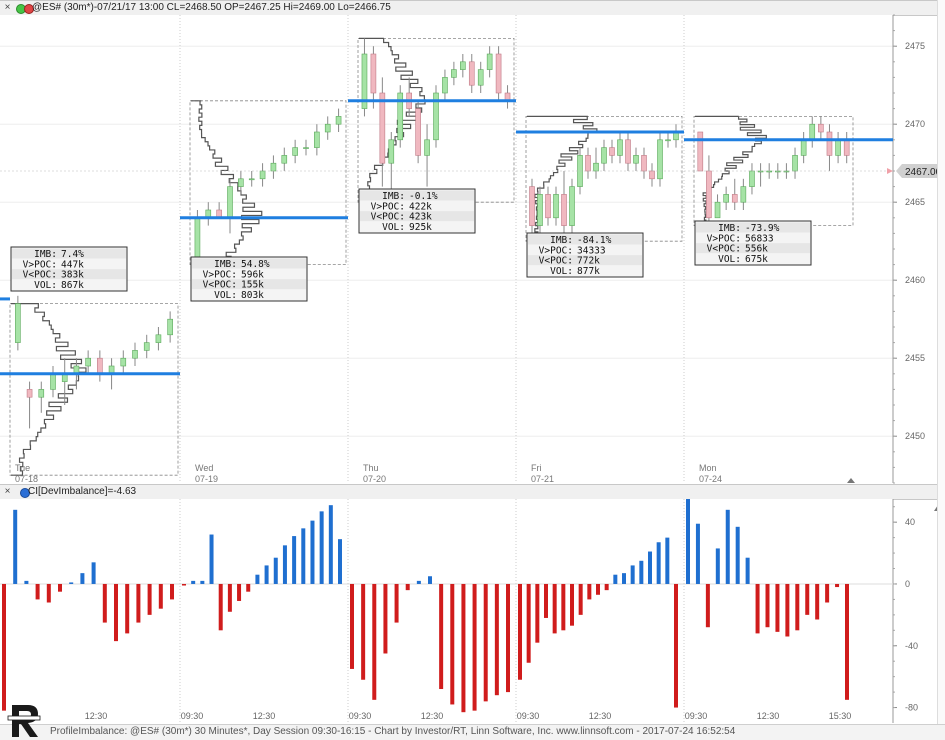  I want to click on stats-vol-below-poc-value: 155k, so click(252, 285).